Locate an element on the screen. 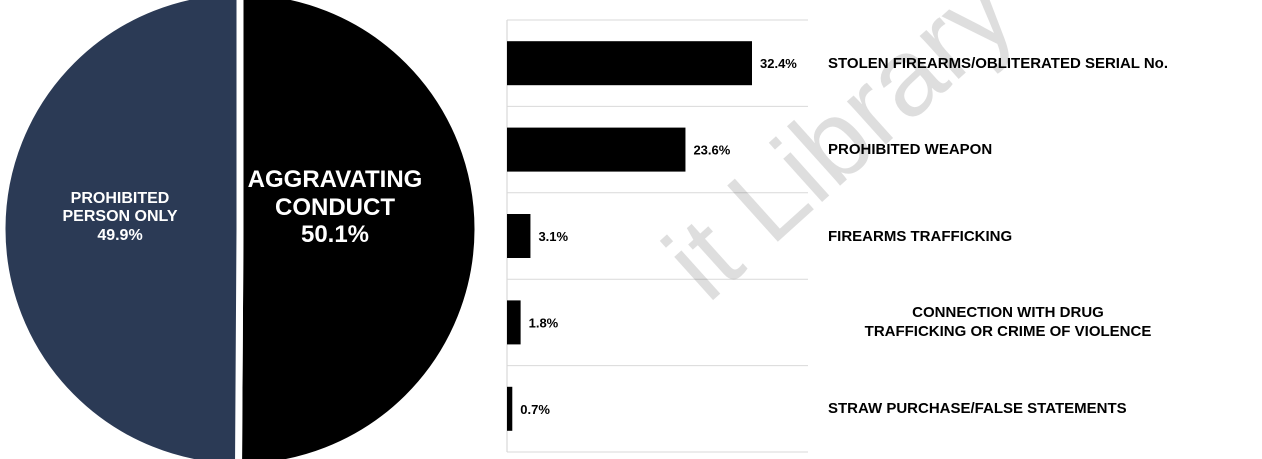 The width and height of the screenshot is (1262, 459). value-label: 3.1% is located at coordinates (553, 236).